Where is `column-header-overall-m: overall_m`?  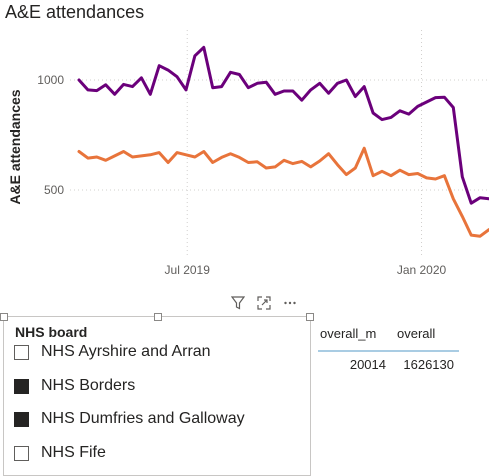
column-header-overall-m: overall_m is located at coordinates (348, 333).